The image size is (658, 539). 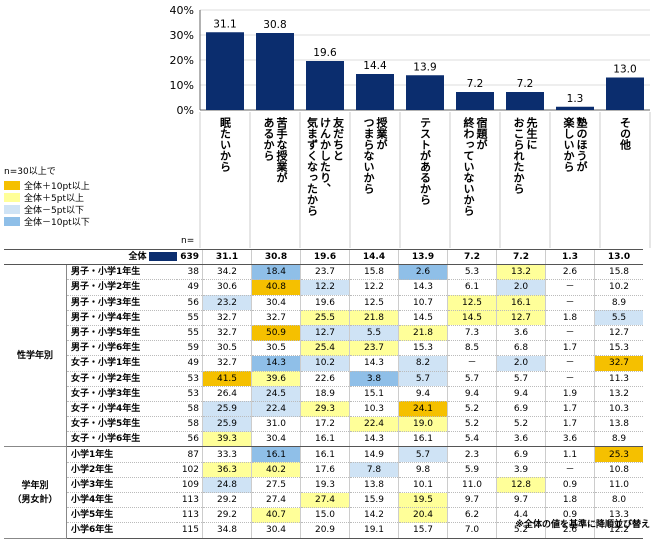 I want to click on category-label-line: 塾のほうが, so click(x=581, y=144).